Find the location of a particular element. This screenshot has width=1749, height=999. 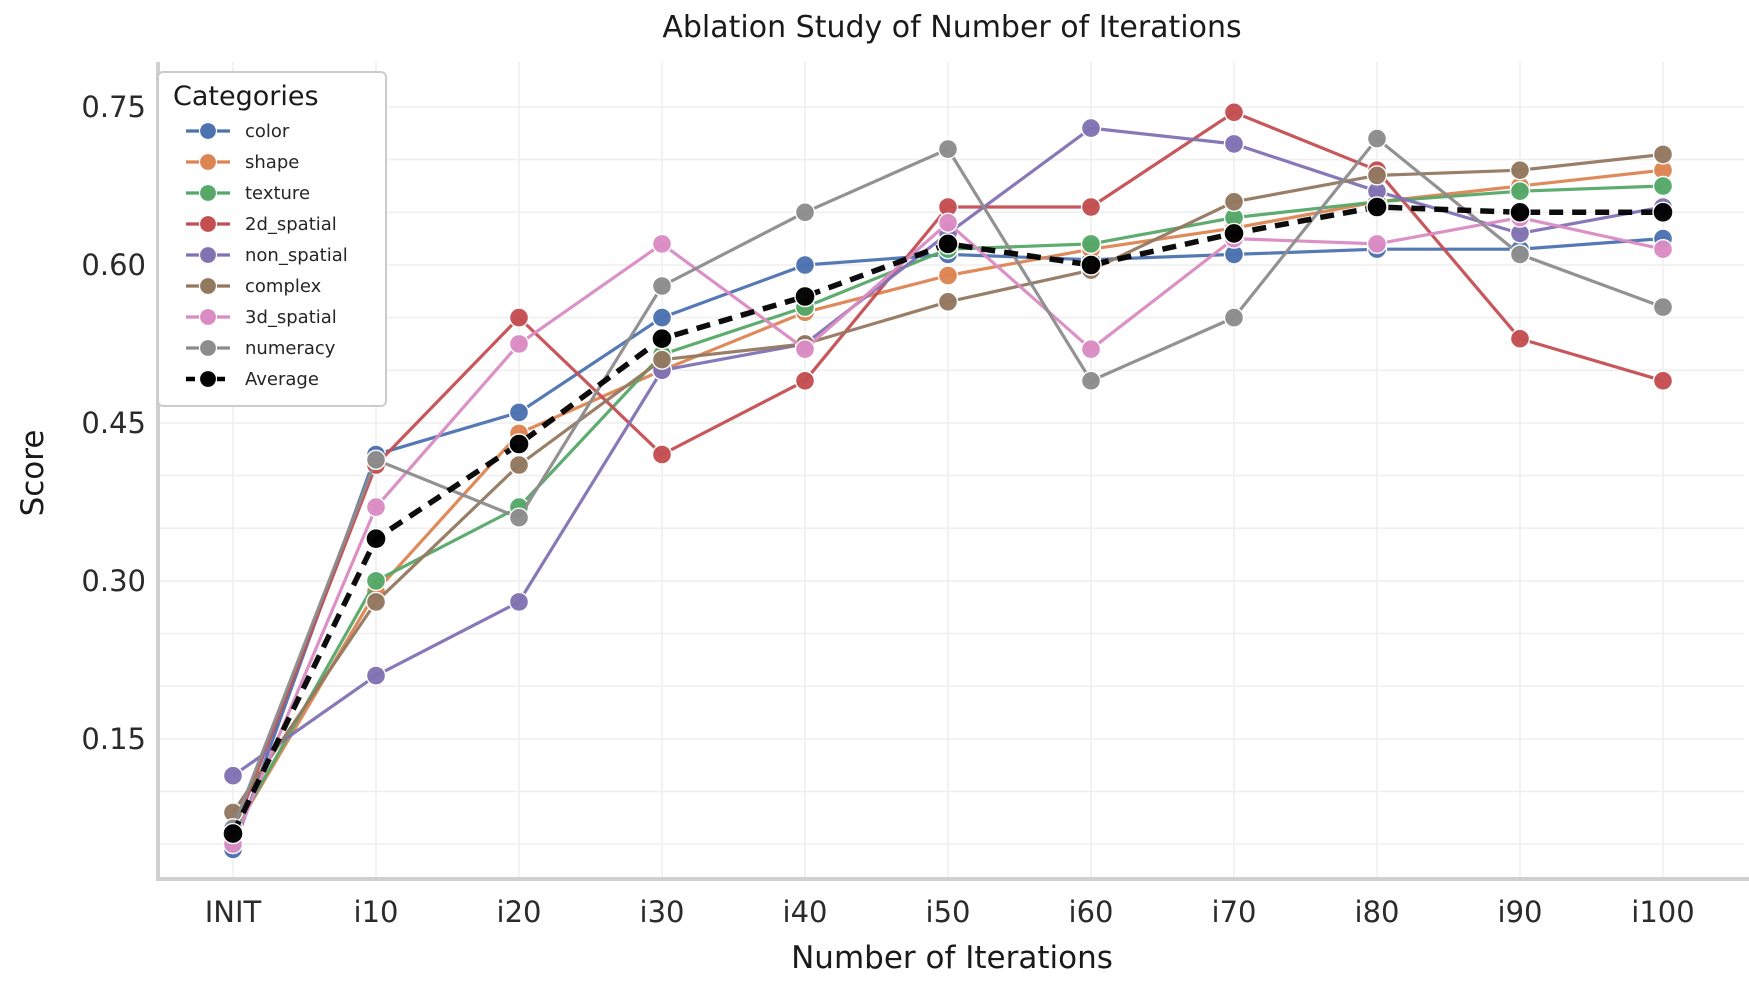

legend-item-color: color is located at coordinates (278, 131).